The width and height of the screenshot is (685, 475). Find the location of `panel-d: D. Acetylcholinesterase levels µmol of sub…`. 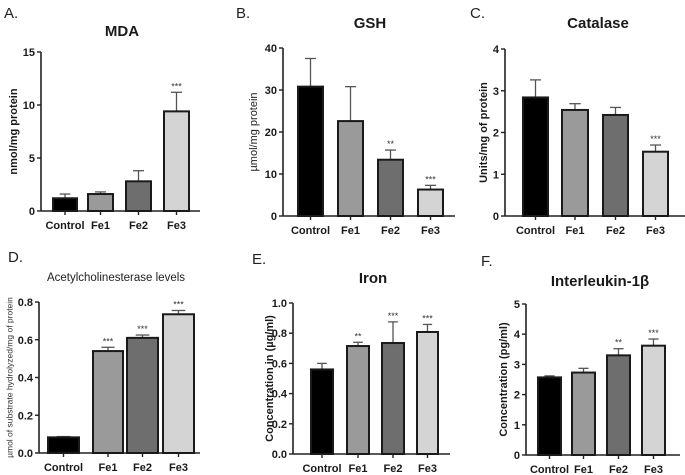

panel-d: D. Acetylcholinesterase levels µmol of sub… is located at coordinates (102, 361).